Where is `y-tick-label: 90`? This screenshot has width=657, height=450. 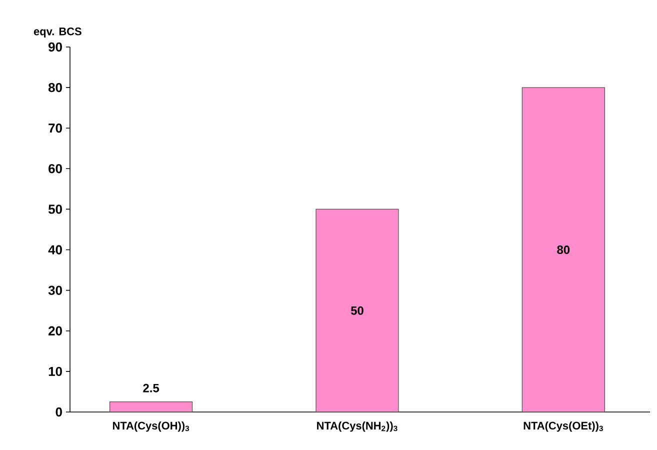
y-tick-label: 90 is located at coordinates (55, 47).